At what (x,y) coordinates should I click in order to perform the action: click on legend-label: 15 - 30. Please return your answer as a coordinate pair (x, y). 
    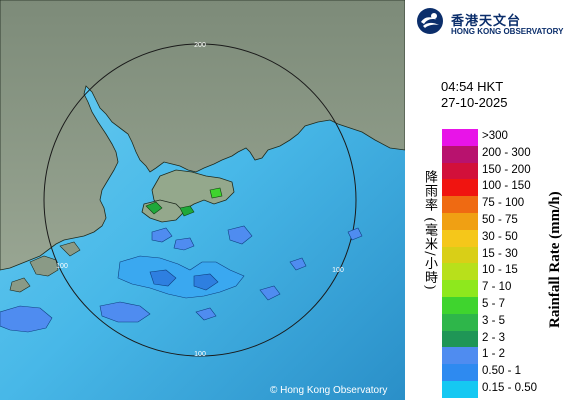
    Looking at the image, I should click on (500, 253).